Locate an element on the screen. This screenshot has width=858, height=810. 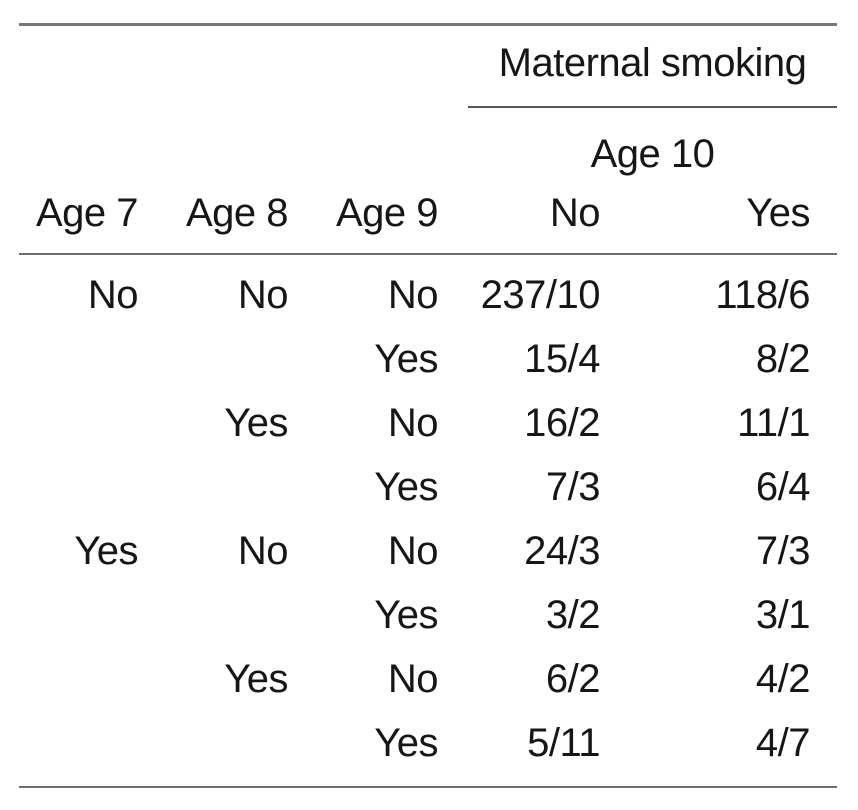
header-bottom-rule is located at coordinates (428, 254).